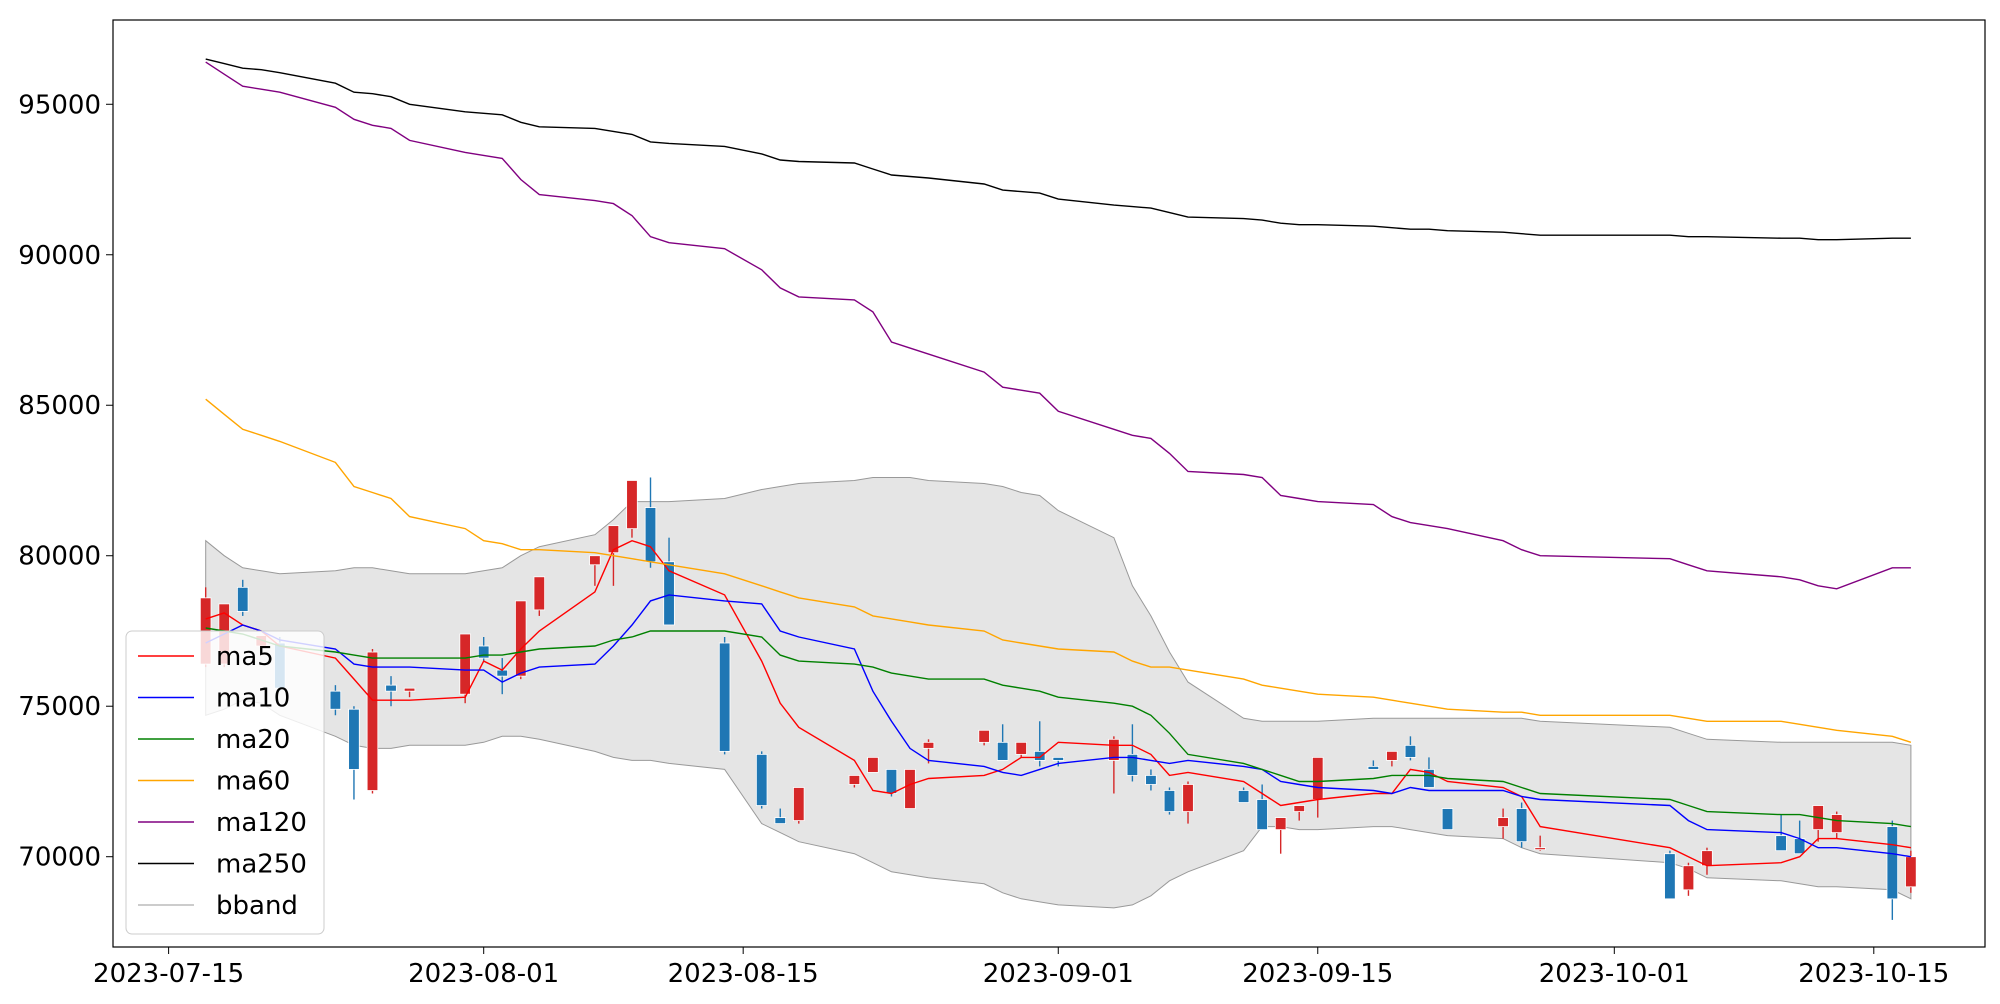 The height and width of the screenshot is (1004, 2000). I want to click on legend-label: ma10, so click(253, 699).